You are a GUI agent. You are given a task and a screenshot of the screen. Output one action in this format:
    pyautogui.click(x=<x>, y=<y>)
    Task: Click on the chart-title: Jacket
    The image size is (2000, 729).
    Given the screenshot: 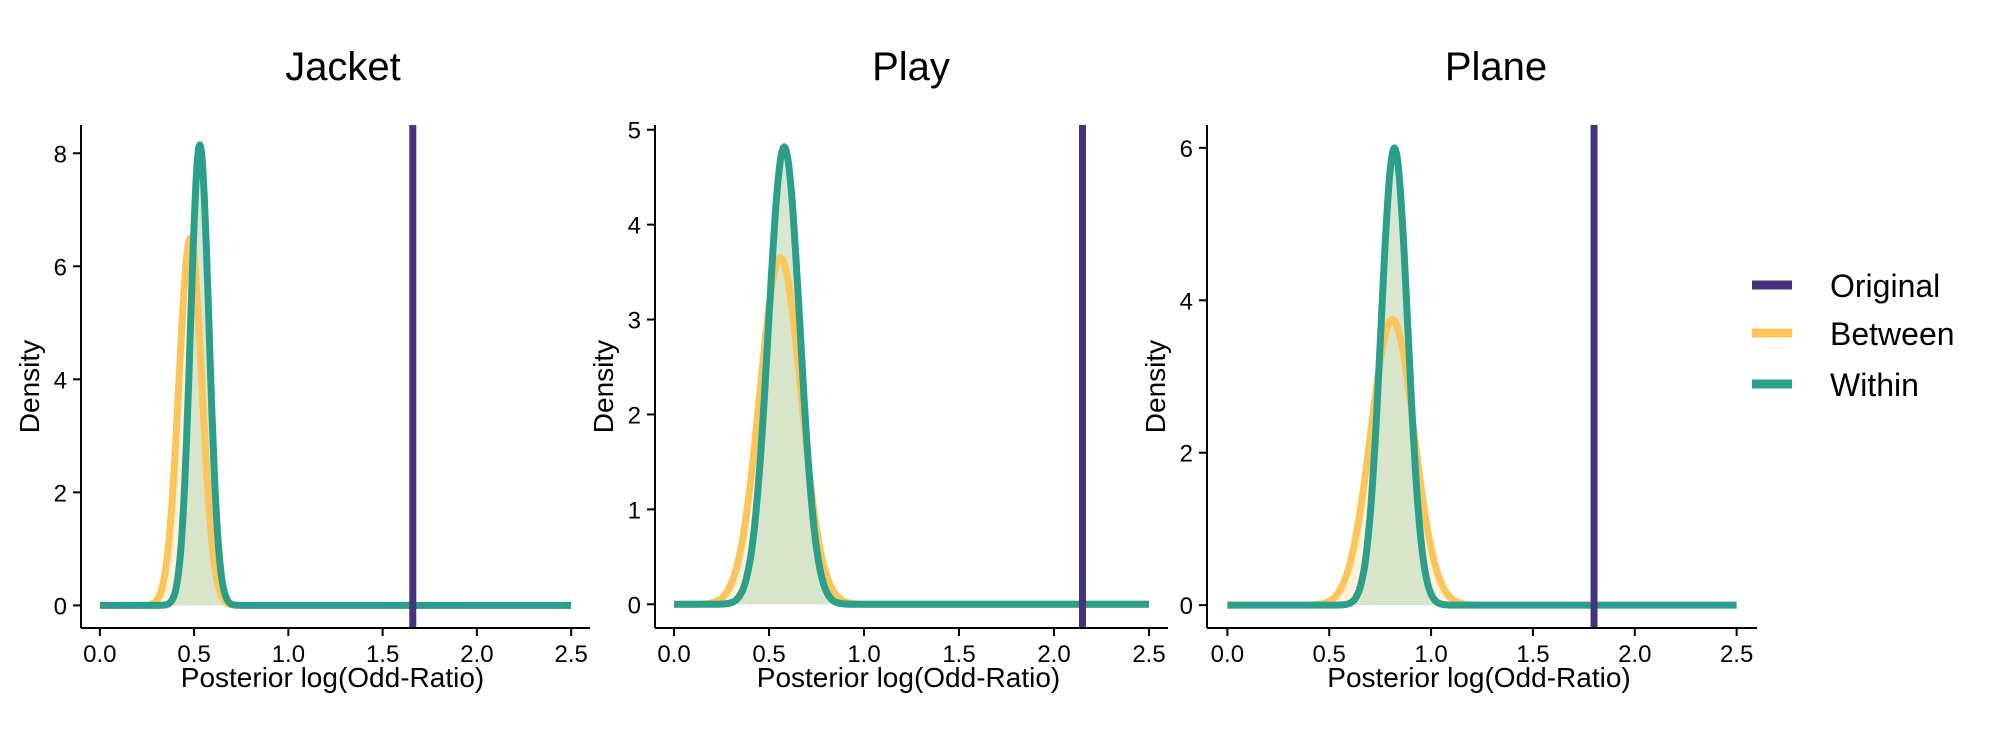 What is the action you would take?
    pyautogui.click(x=343, y=67)
    